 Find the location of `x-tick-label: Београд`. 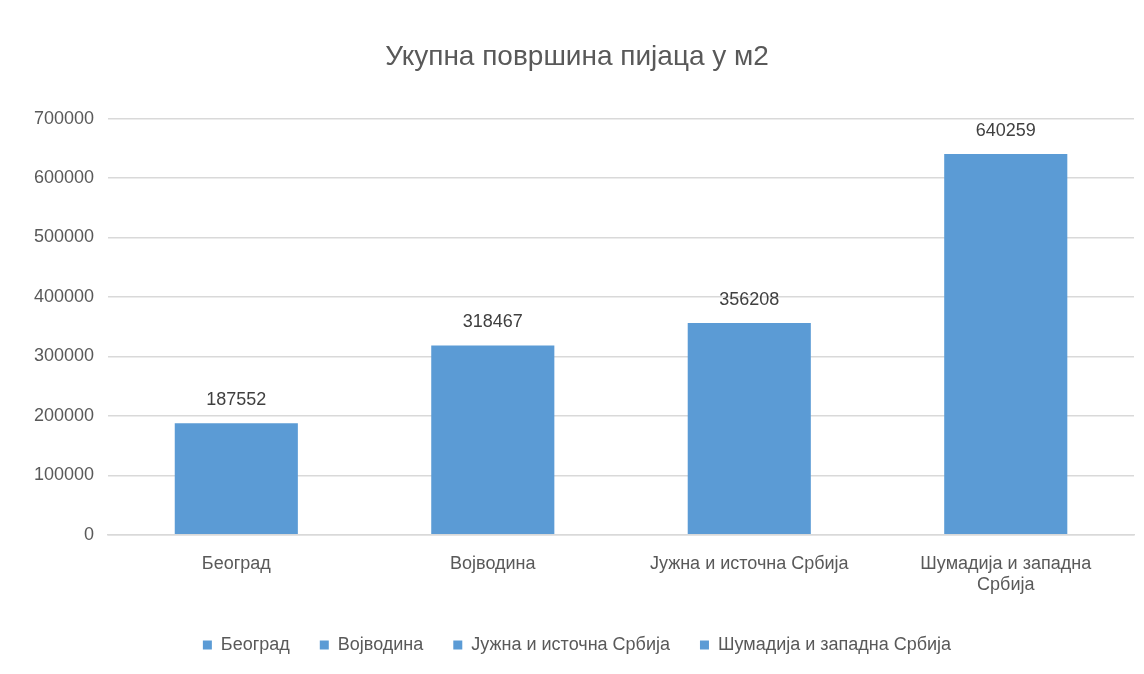

x-tick-label: Београд is located at coordinates (236, 562).